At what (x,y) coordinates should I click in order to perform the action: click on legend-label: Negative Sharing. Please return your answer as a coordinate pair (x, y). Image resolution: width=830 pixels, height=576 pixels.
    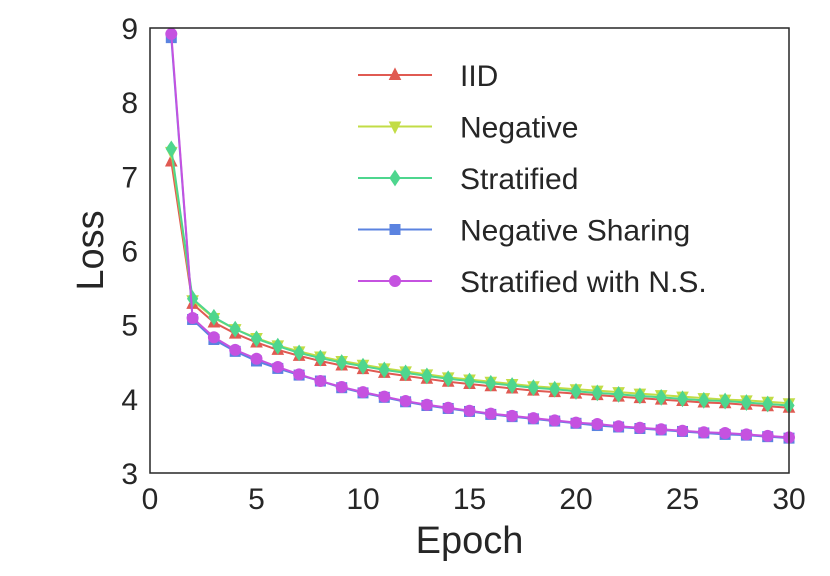
    Looking at the image, I should click on (575, 231).